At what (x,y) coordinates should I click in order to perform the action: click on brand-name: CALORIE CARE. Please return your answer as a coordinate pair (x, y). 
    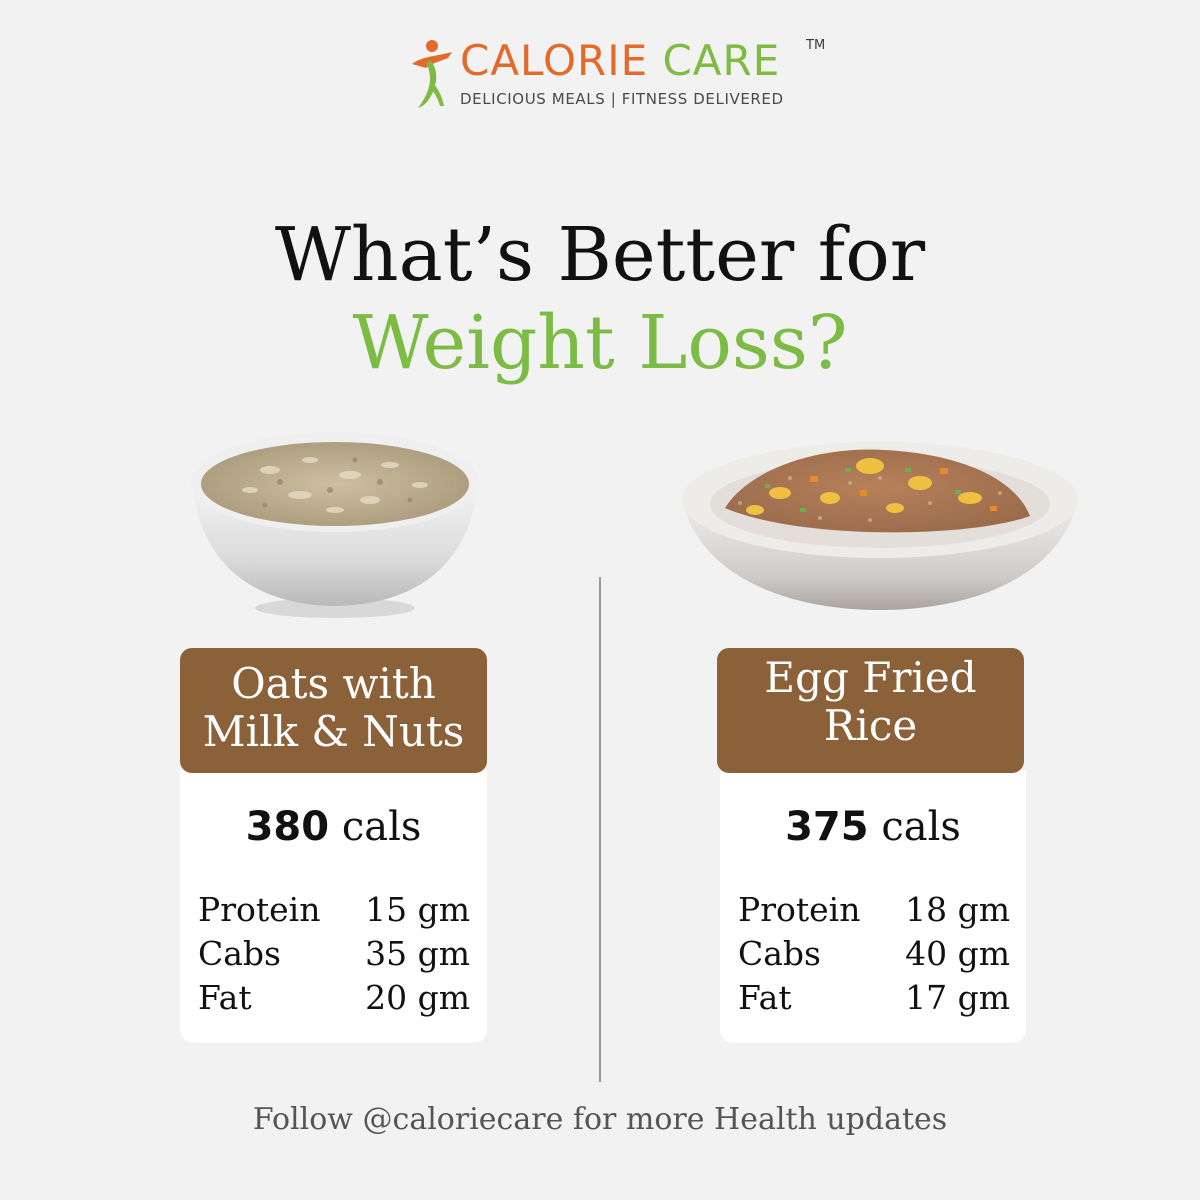
    Looking at the image, I should click on (620, 61).